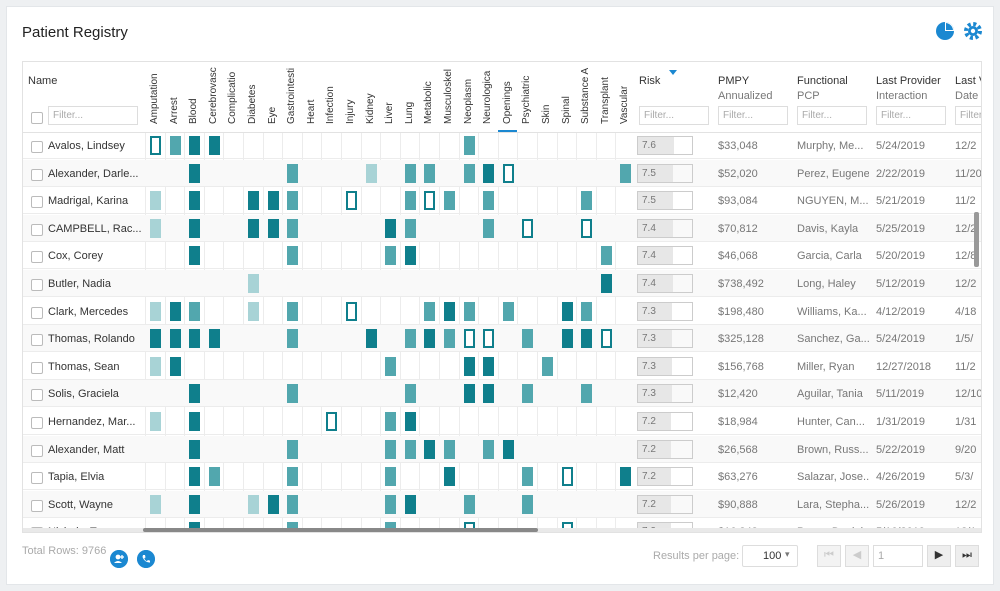 This screenshot has height=591, width=1000. Describe the element at coordinates (76, 256) in the screenshot. I see `patient-name: Cox, Corey` at that location.